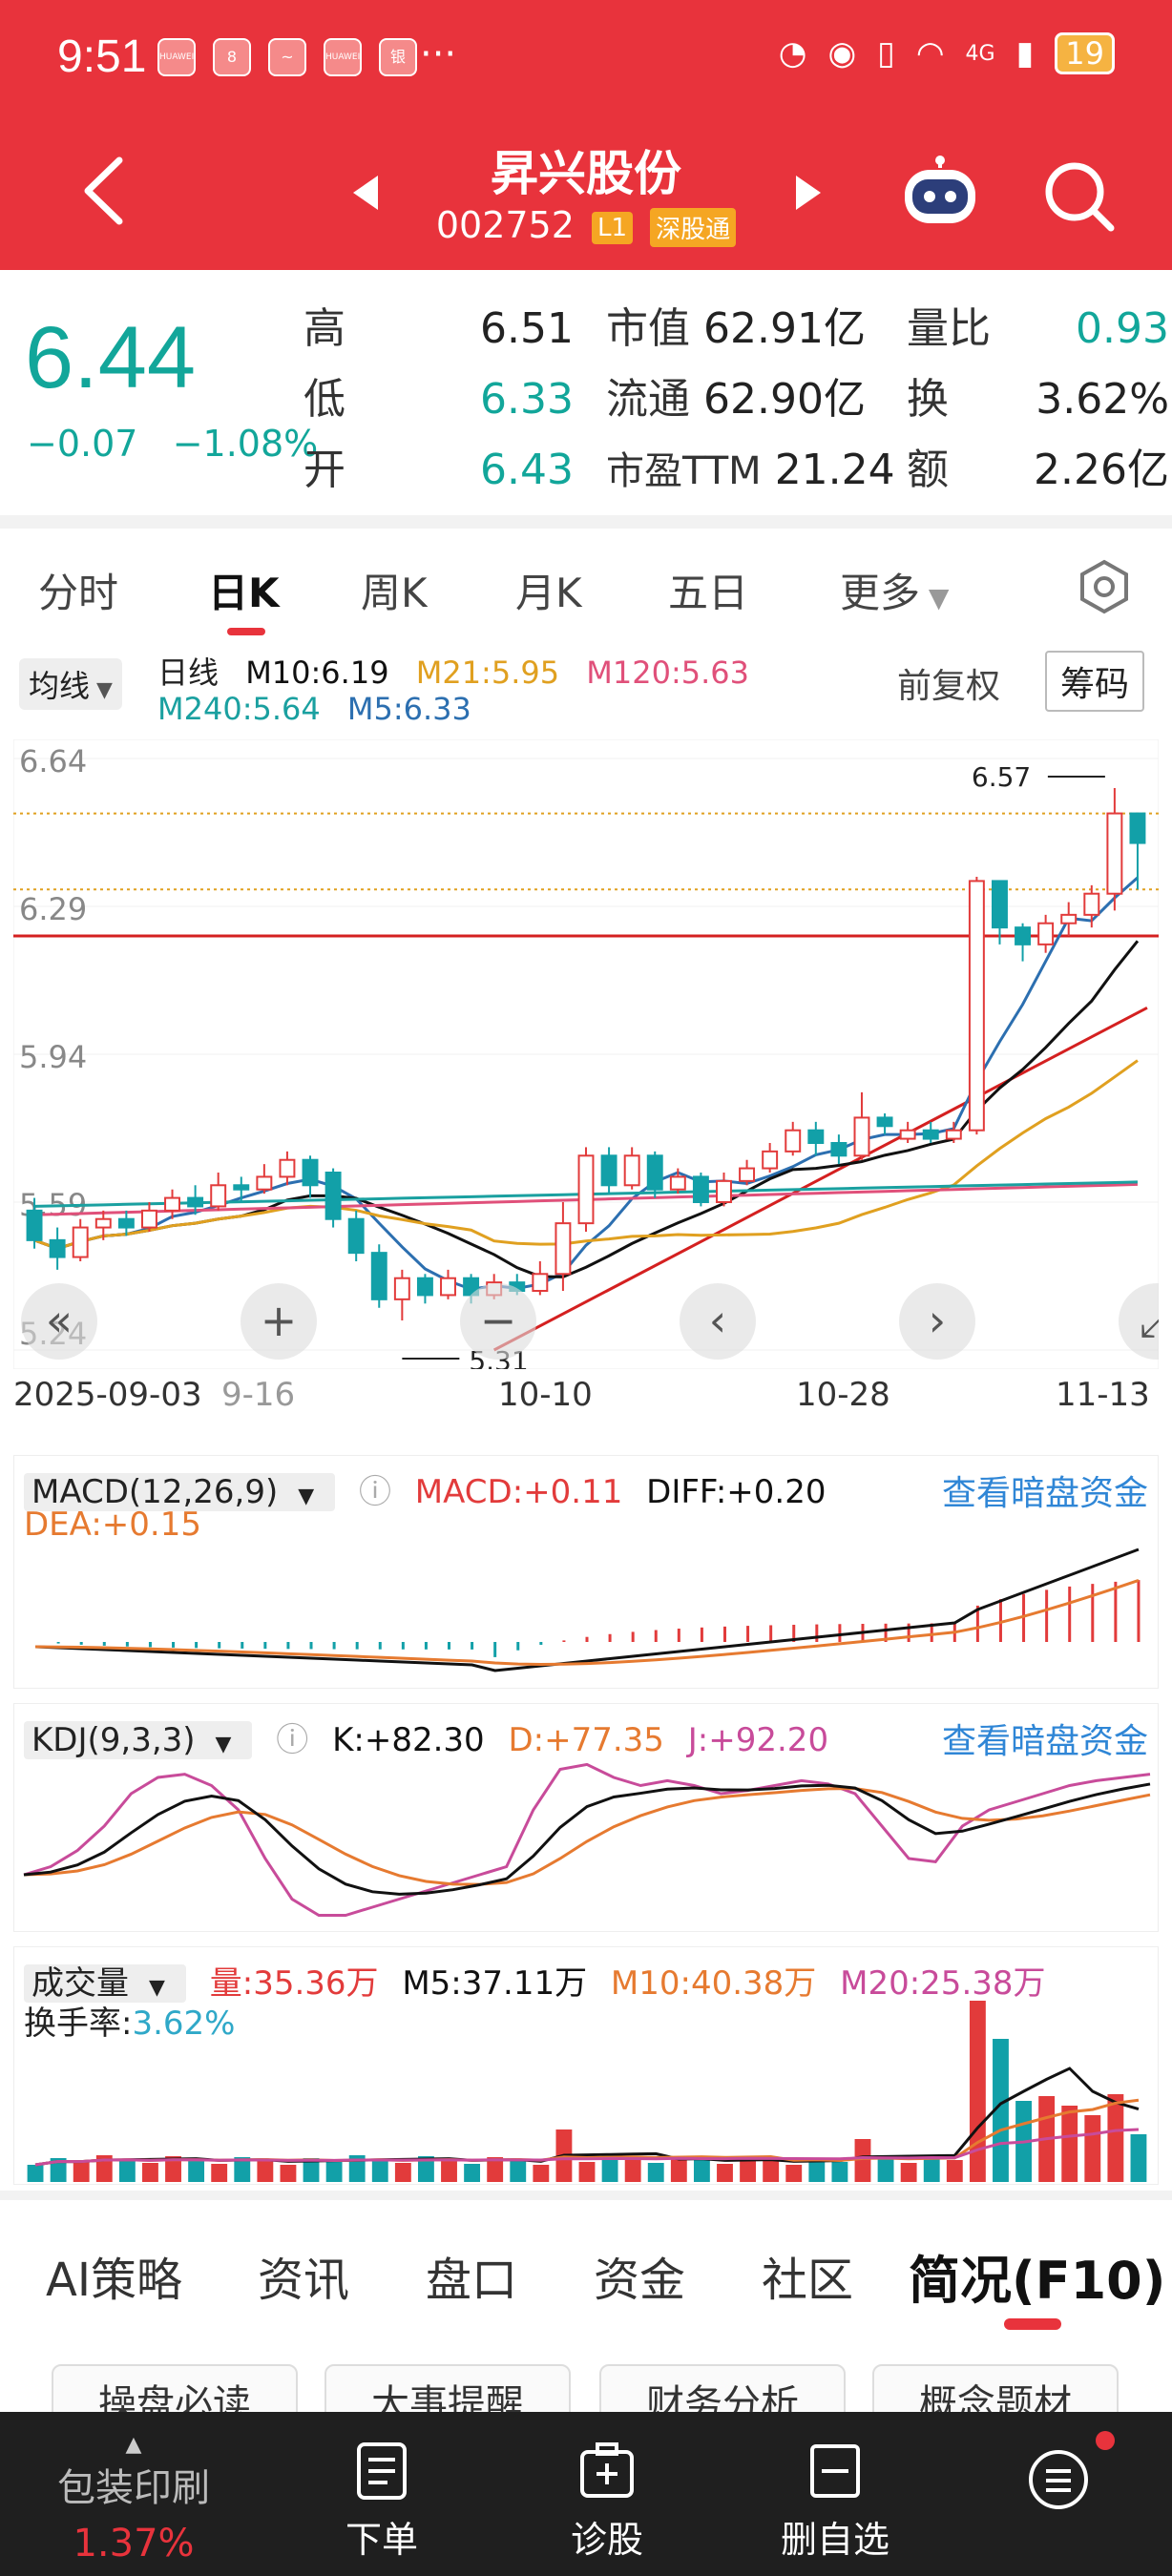 The image size is (1172, 2576). Describe the element at coordinates (408, 709) in the screenshot. I see `ma5-value: M5:6.33` at that location.